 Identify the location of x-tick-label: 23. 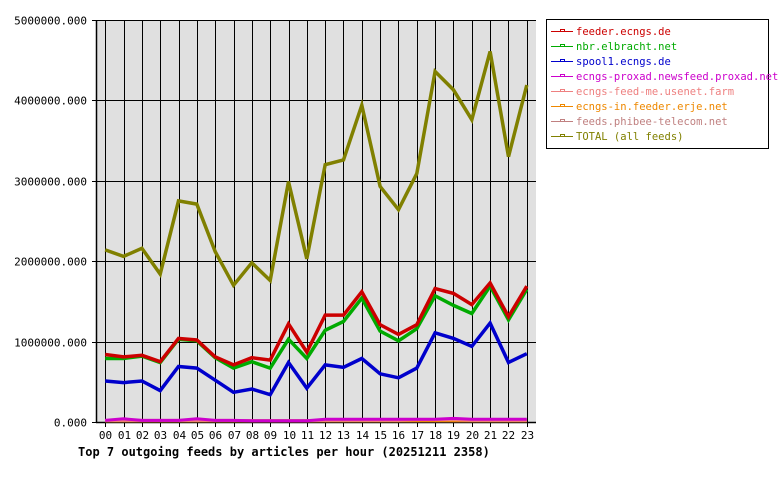
(527, 435).